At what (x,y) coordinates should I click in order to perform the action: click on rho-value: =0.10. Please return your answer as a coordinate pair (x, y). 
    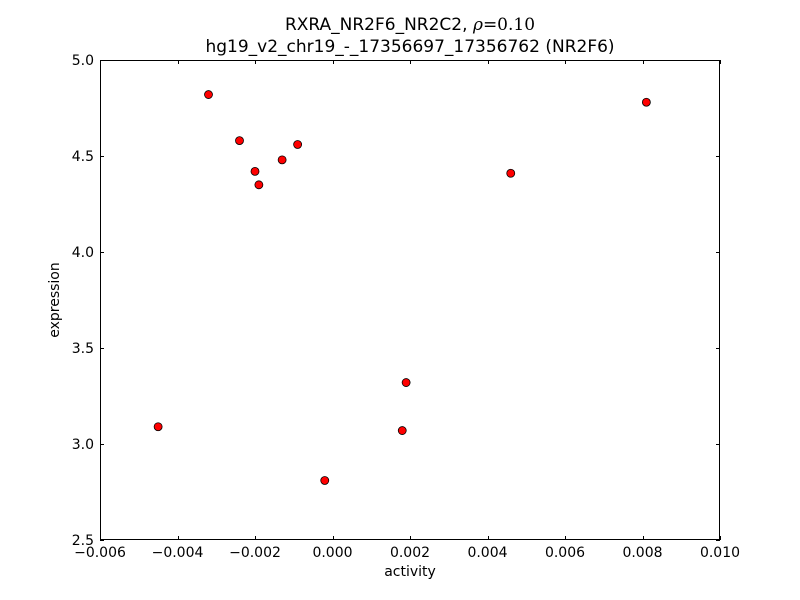
    Looking at the image, I should click on (509, 25).